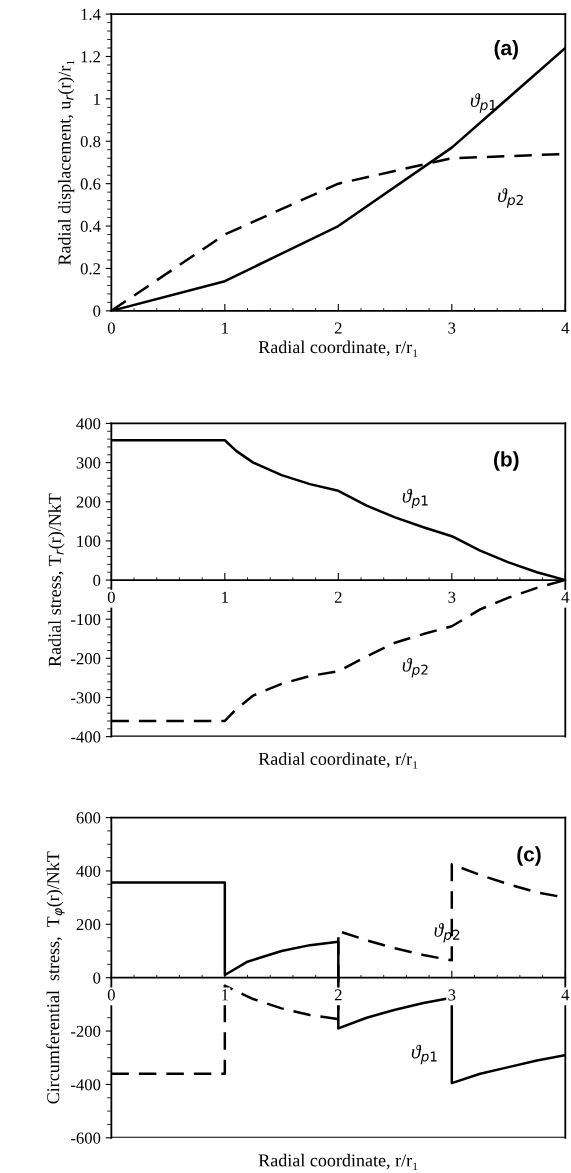  Describe the element at coordinates (89, 541) in the screenshot. I see `y-tick-label: 100` at that location.